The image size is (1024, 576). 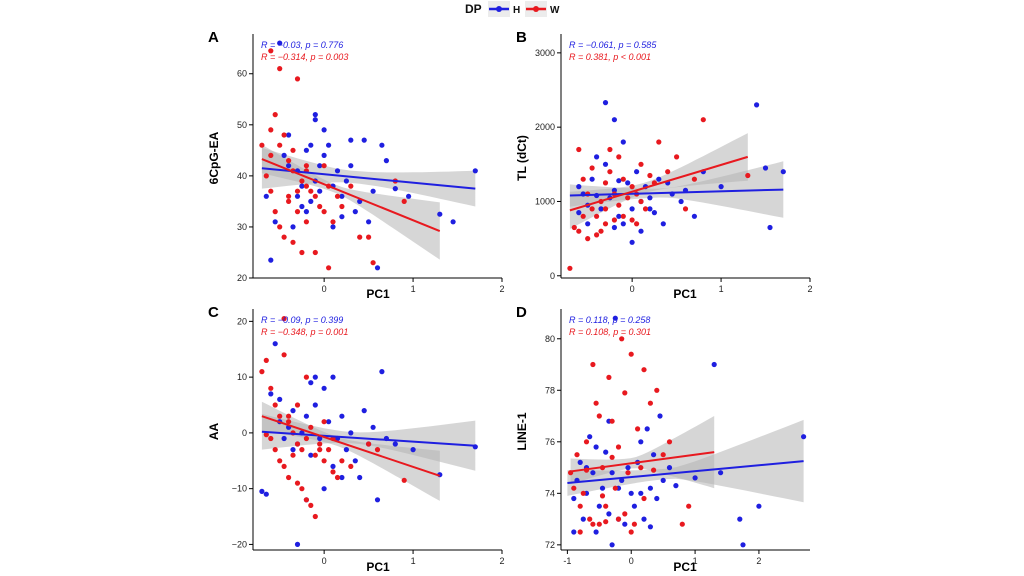 What do you see at coordinates (545, 127) in the screenshot?
I see `y-tick-label: 2000` at bounding box center [545, 127].